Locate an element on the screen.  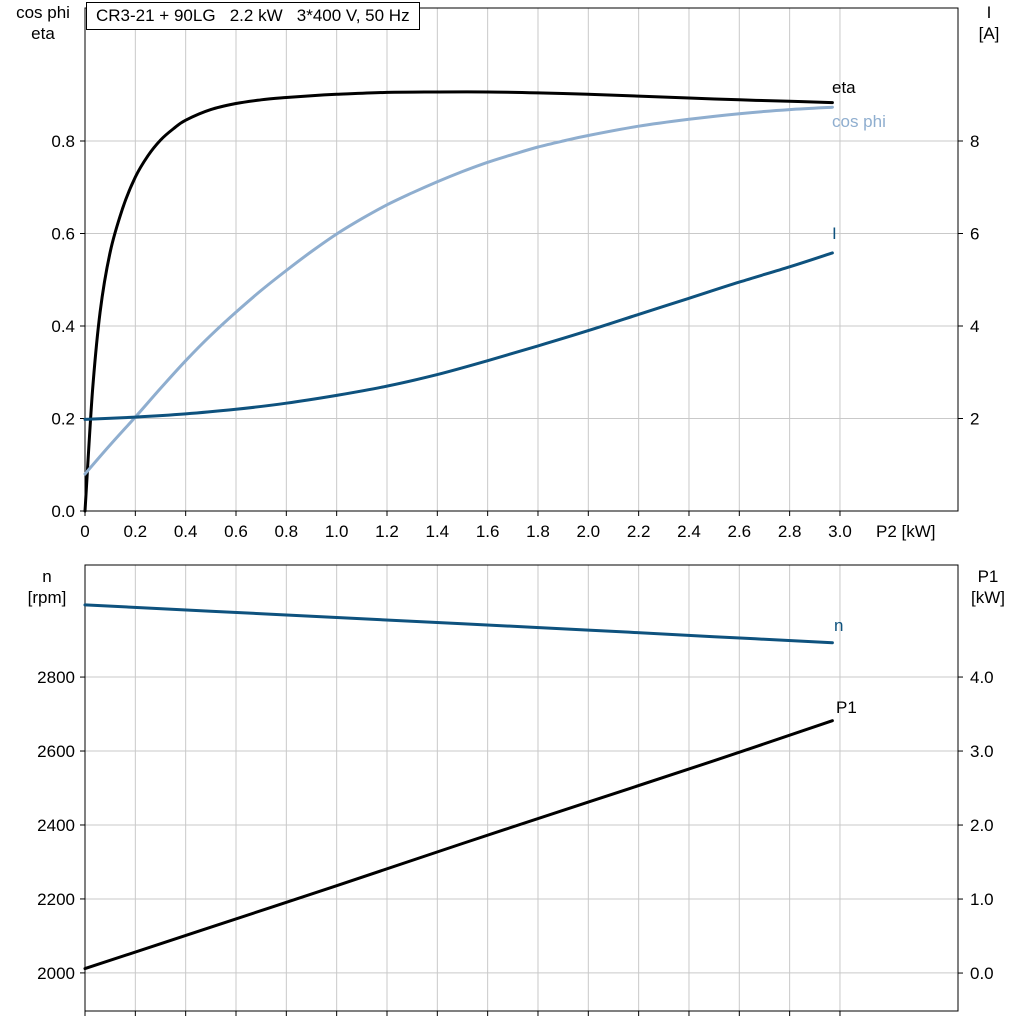
left-tick-label: 2000 is located at coordinates (56, 973).